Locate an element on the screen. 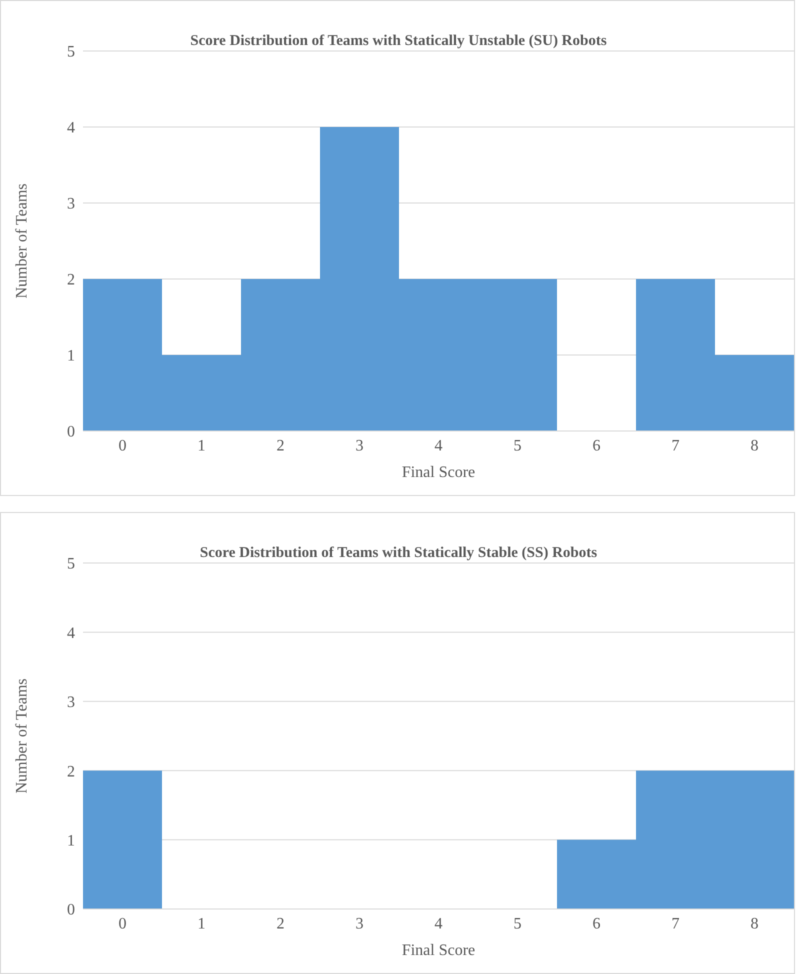 This screenshot has height=974, width=801. chart-title: Score Distribution of Teams with Statically Stable (SS) Robots is located at coordinates (399, 553).